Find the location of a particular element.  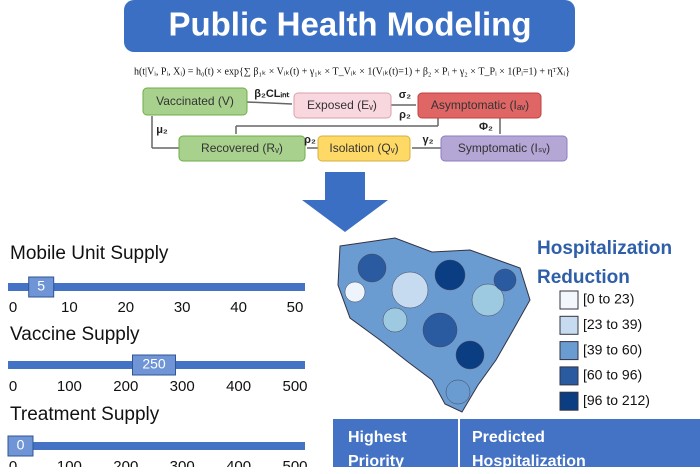

arrows is located at coordinates (326, 125).